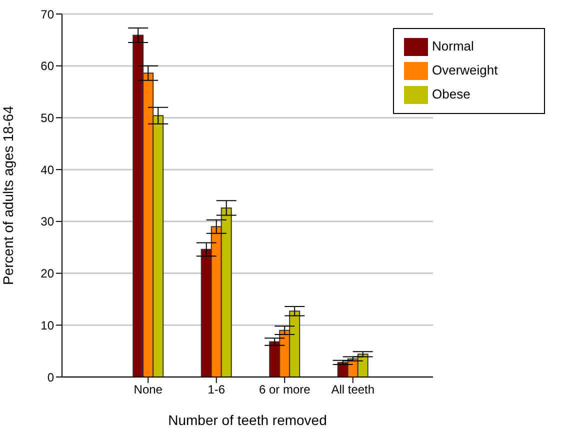 The image size is (585, 435). What do you see at coordinates (284, 389) in the screenshot?
I see `x-tick-label: 6 or more` at bounding box center [284, 389].